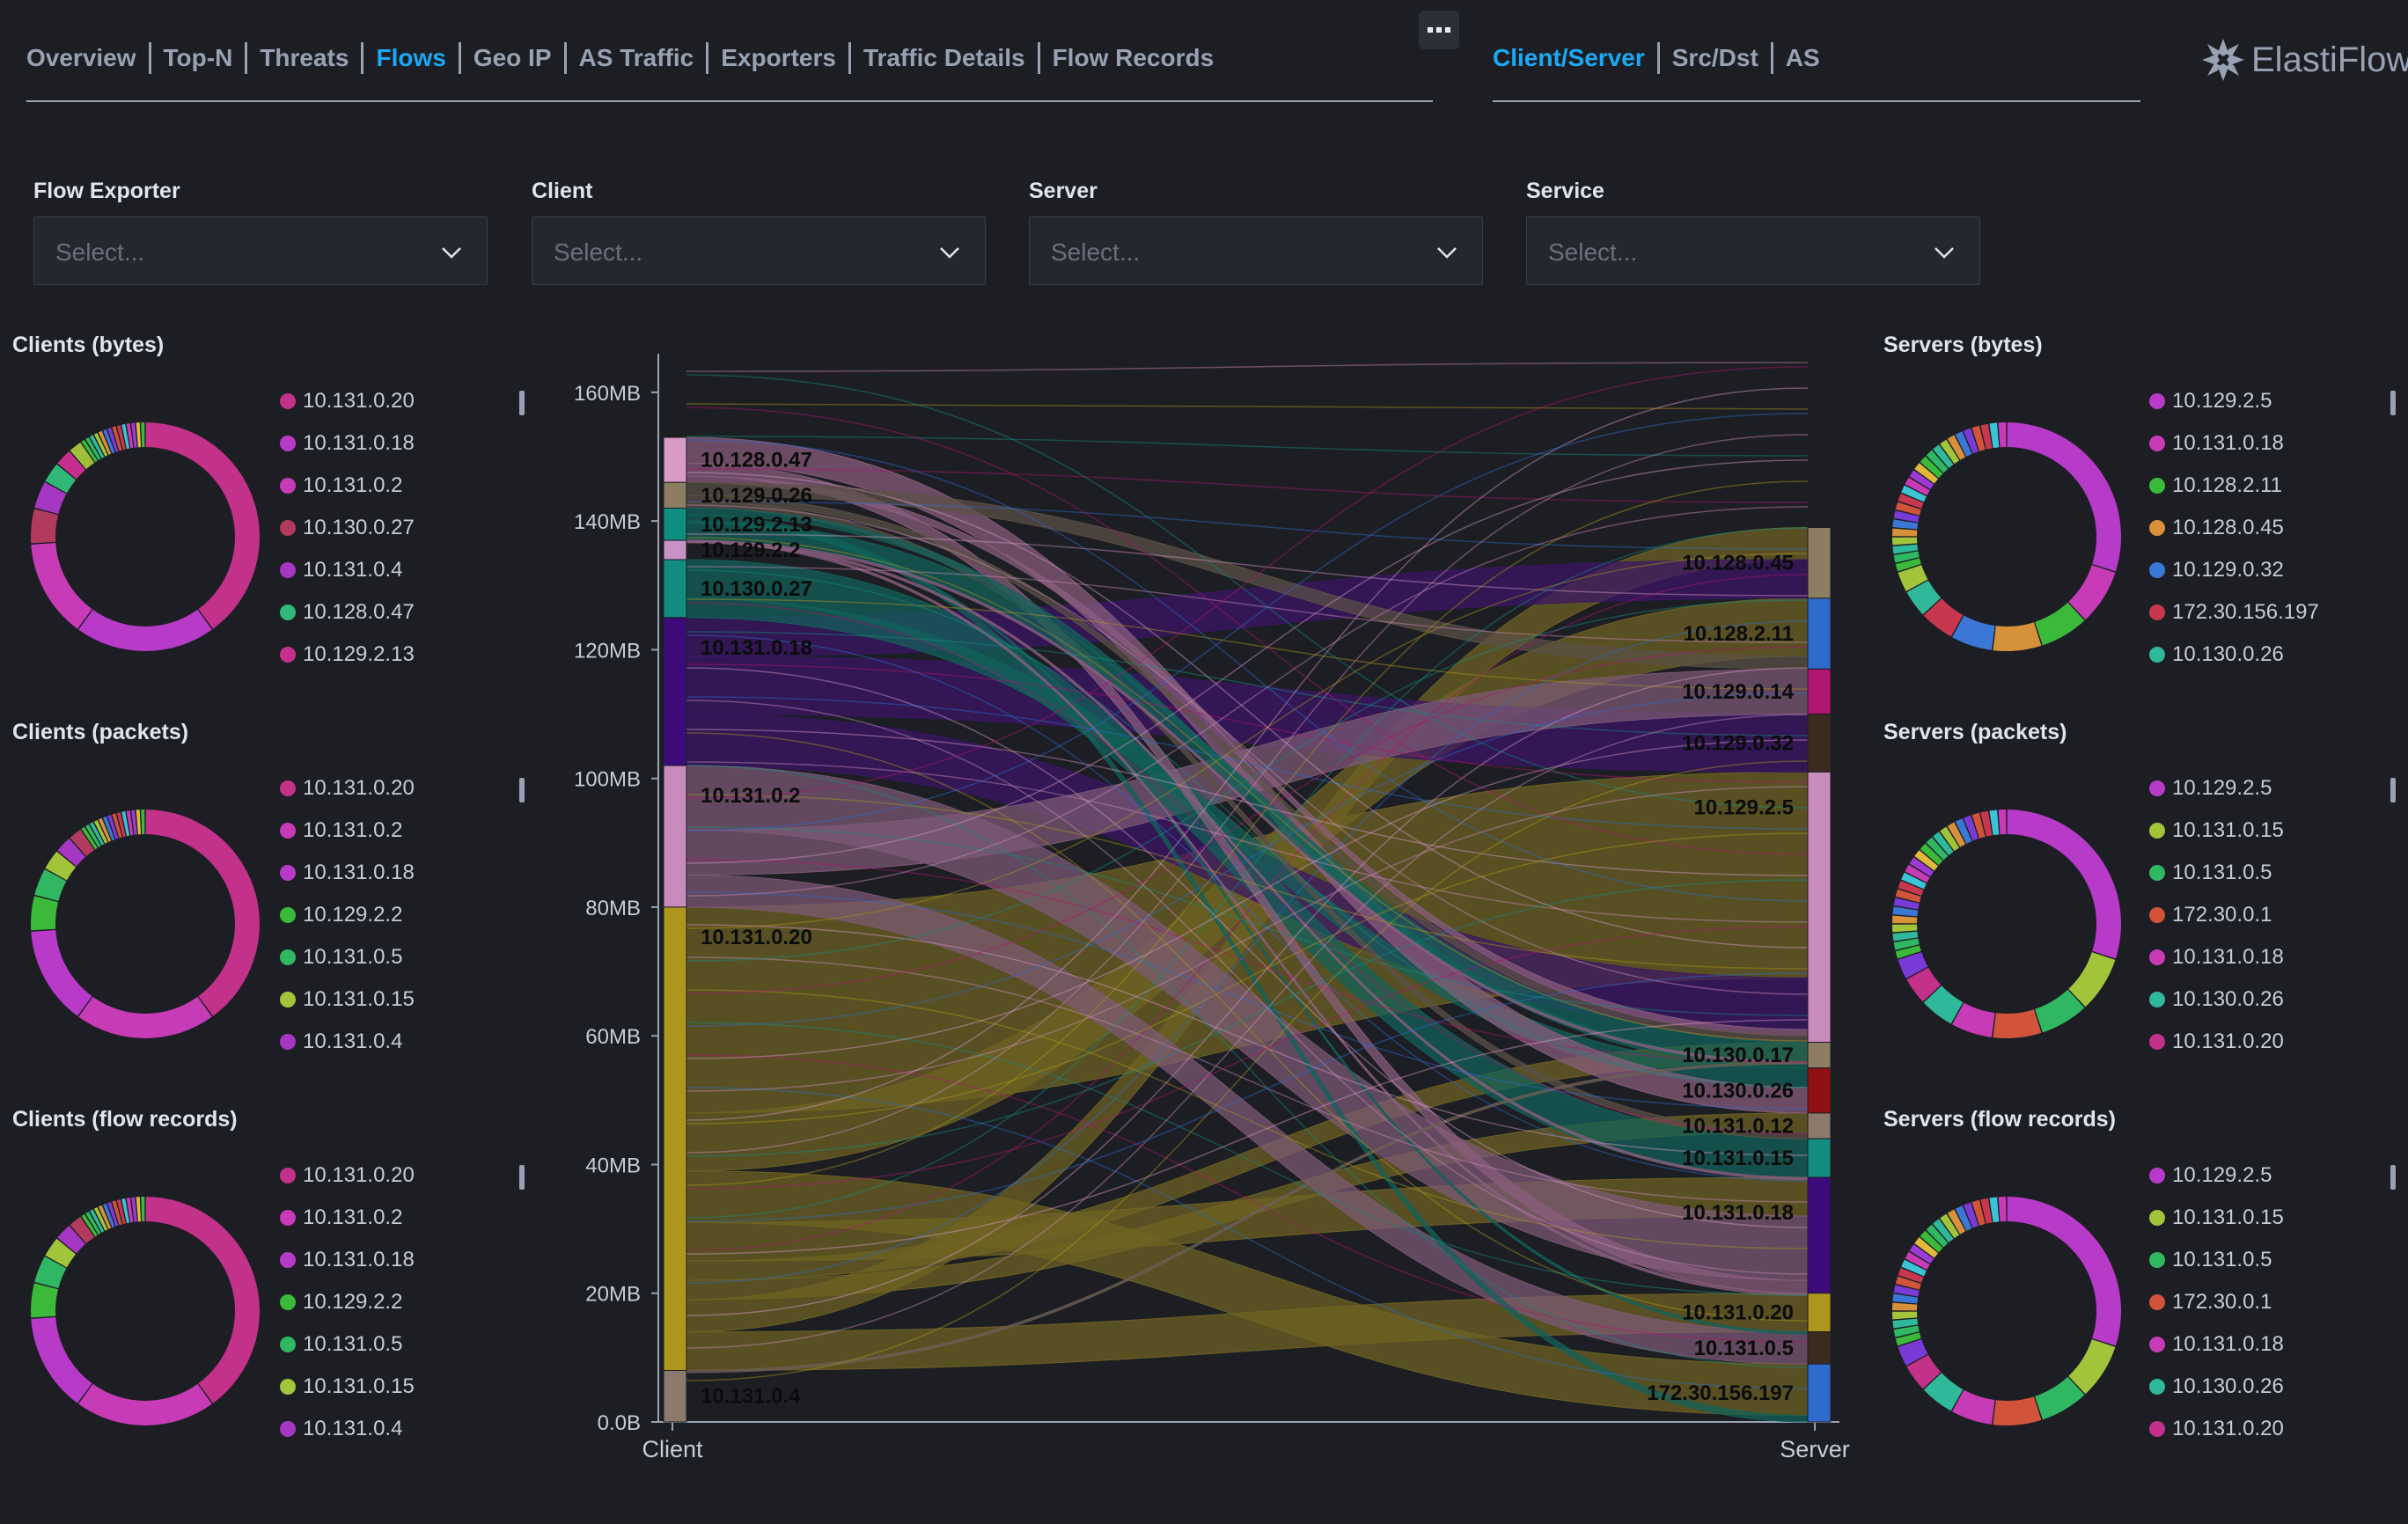  I want to click on legend-item: 10.131.0.5, so click(2272, 1260).